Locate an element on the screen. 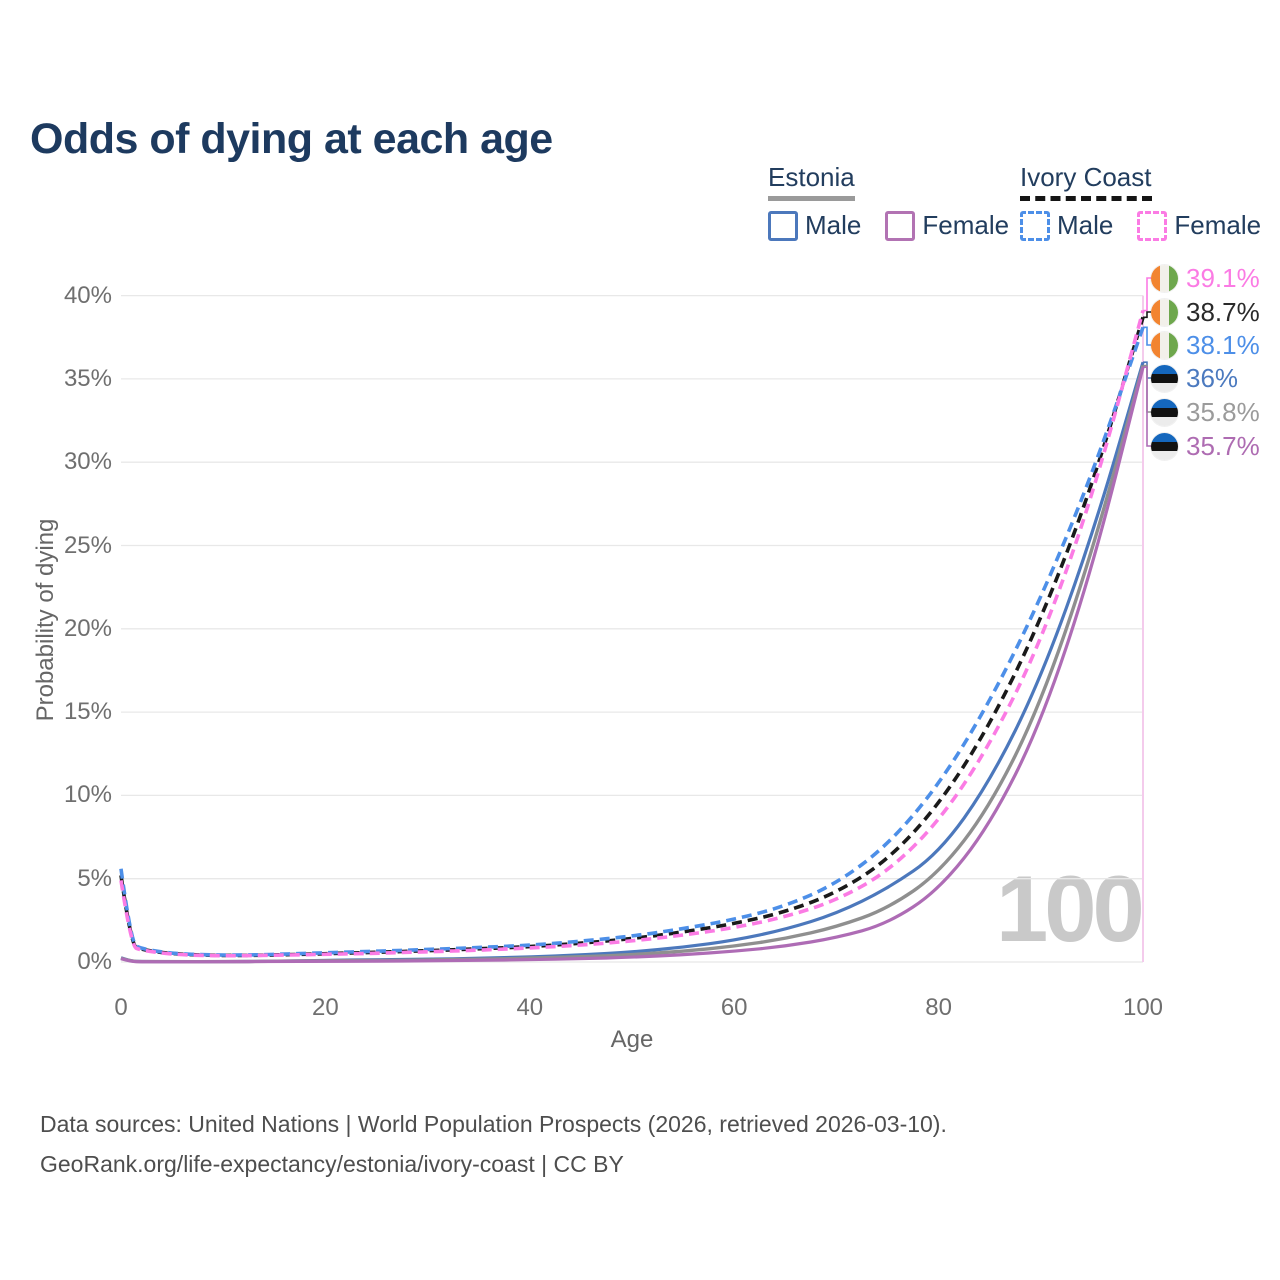 The height and width of the screenshot is (1280, 1280). value-label-text: 39.1% is located at coordinates (1223, 277).